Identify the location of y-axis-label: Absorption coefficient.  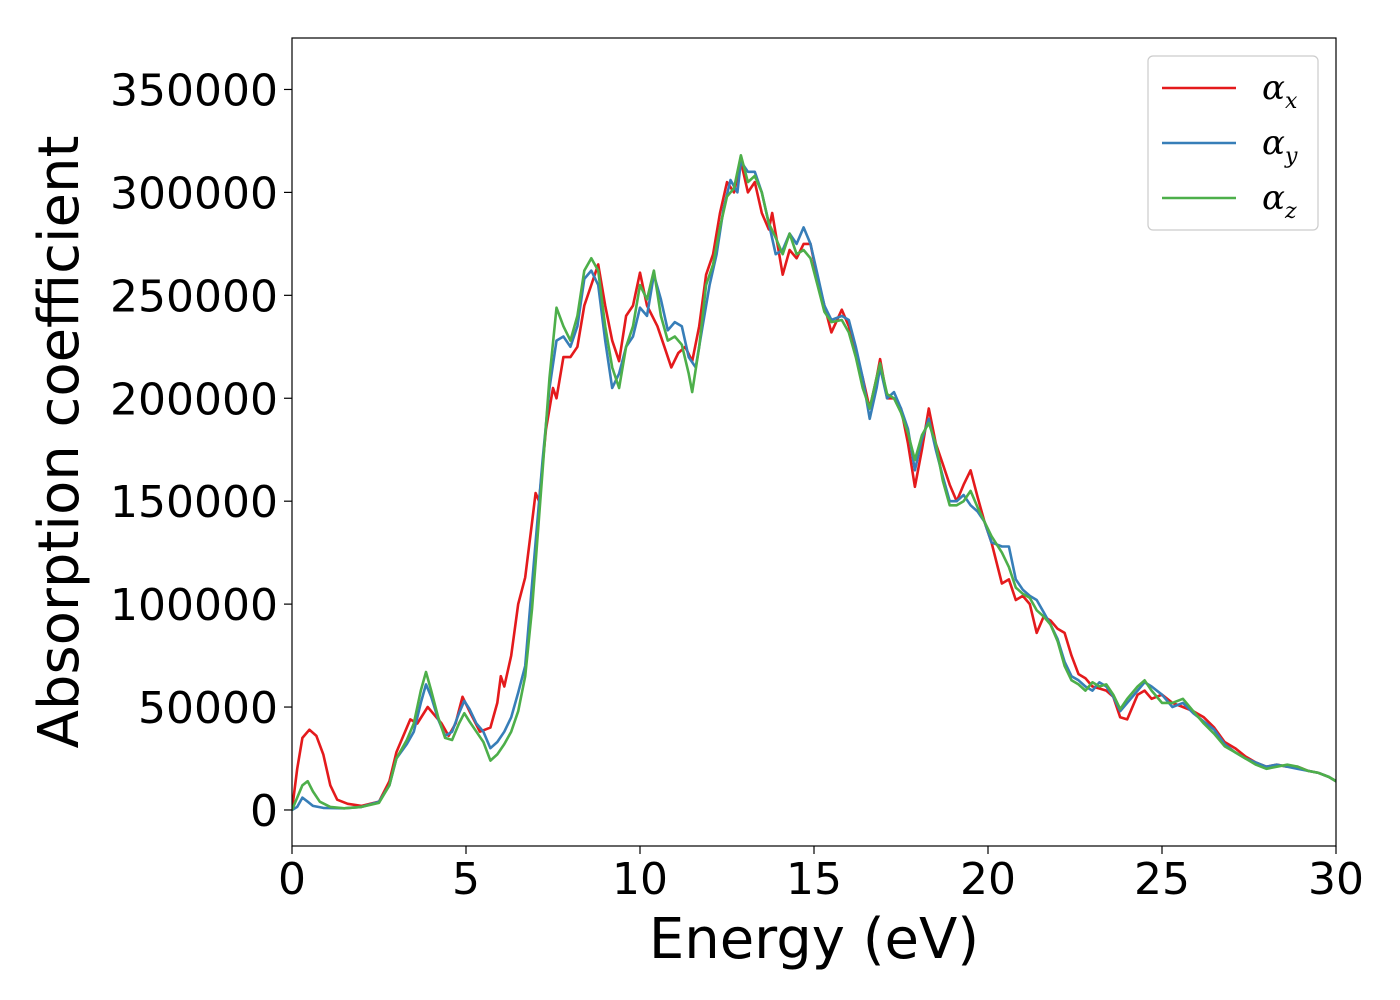
(59, 442).